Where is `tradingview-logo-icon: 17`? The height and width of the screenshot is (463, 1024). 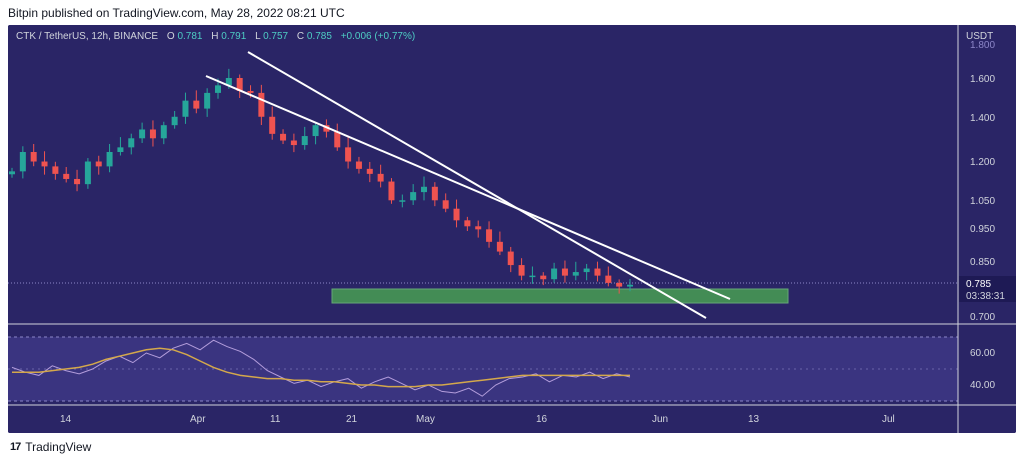 tradingview-logo-icon: 17 is located at coordinates (15, 447).